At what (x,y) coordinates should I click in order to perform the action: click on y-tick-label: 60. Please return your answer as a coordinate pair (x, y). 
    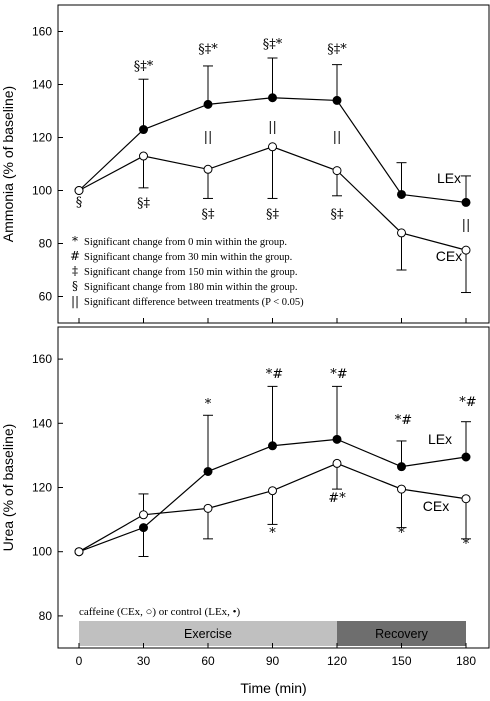
    Looking at the image, I should click on (46, 297).